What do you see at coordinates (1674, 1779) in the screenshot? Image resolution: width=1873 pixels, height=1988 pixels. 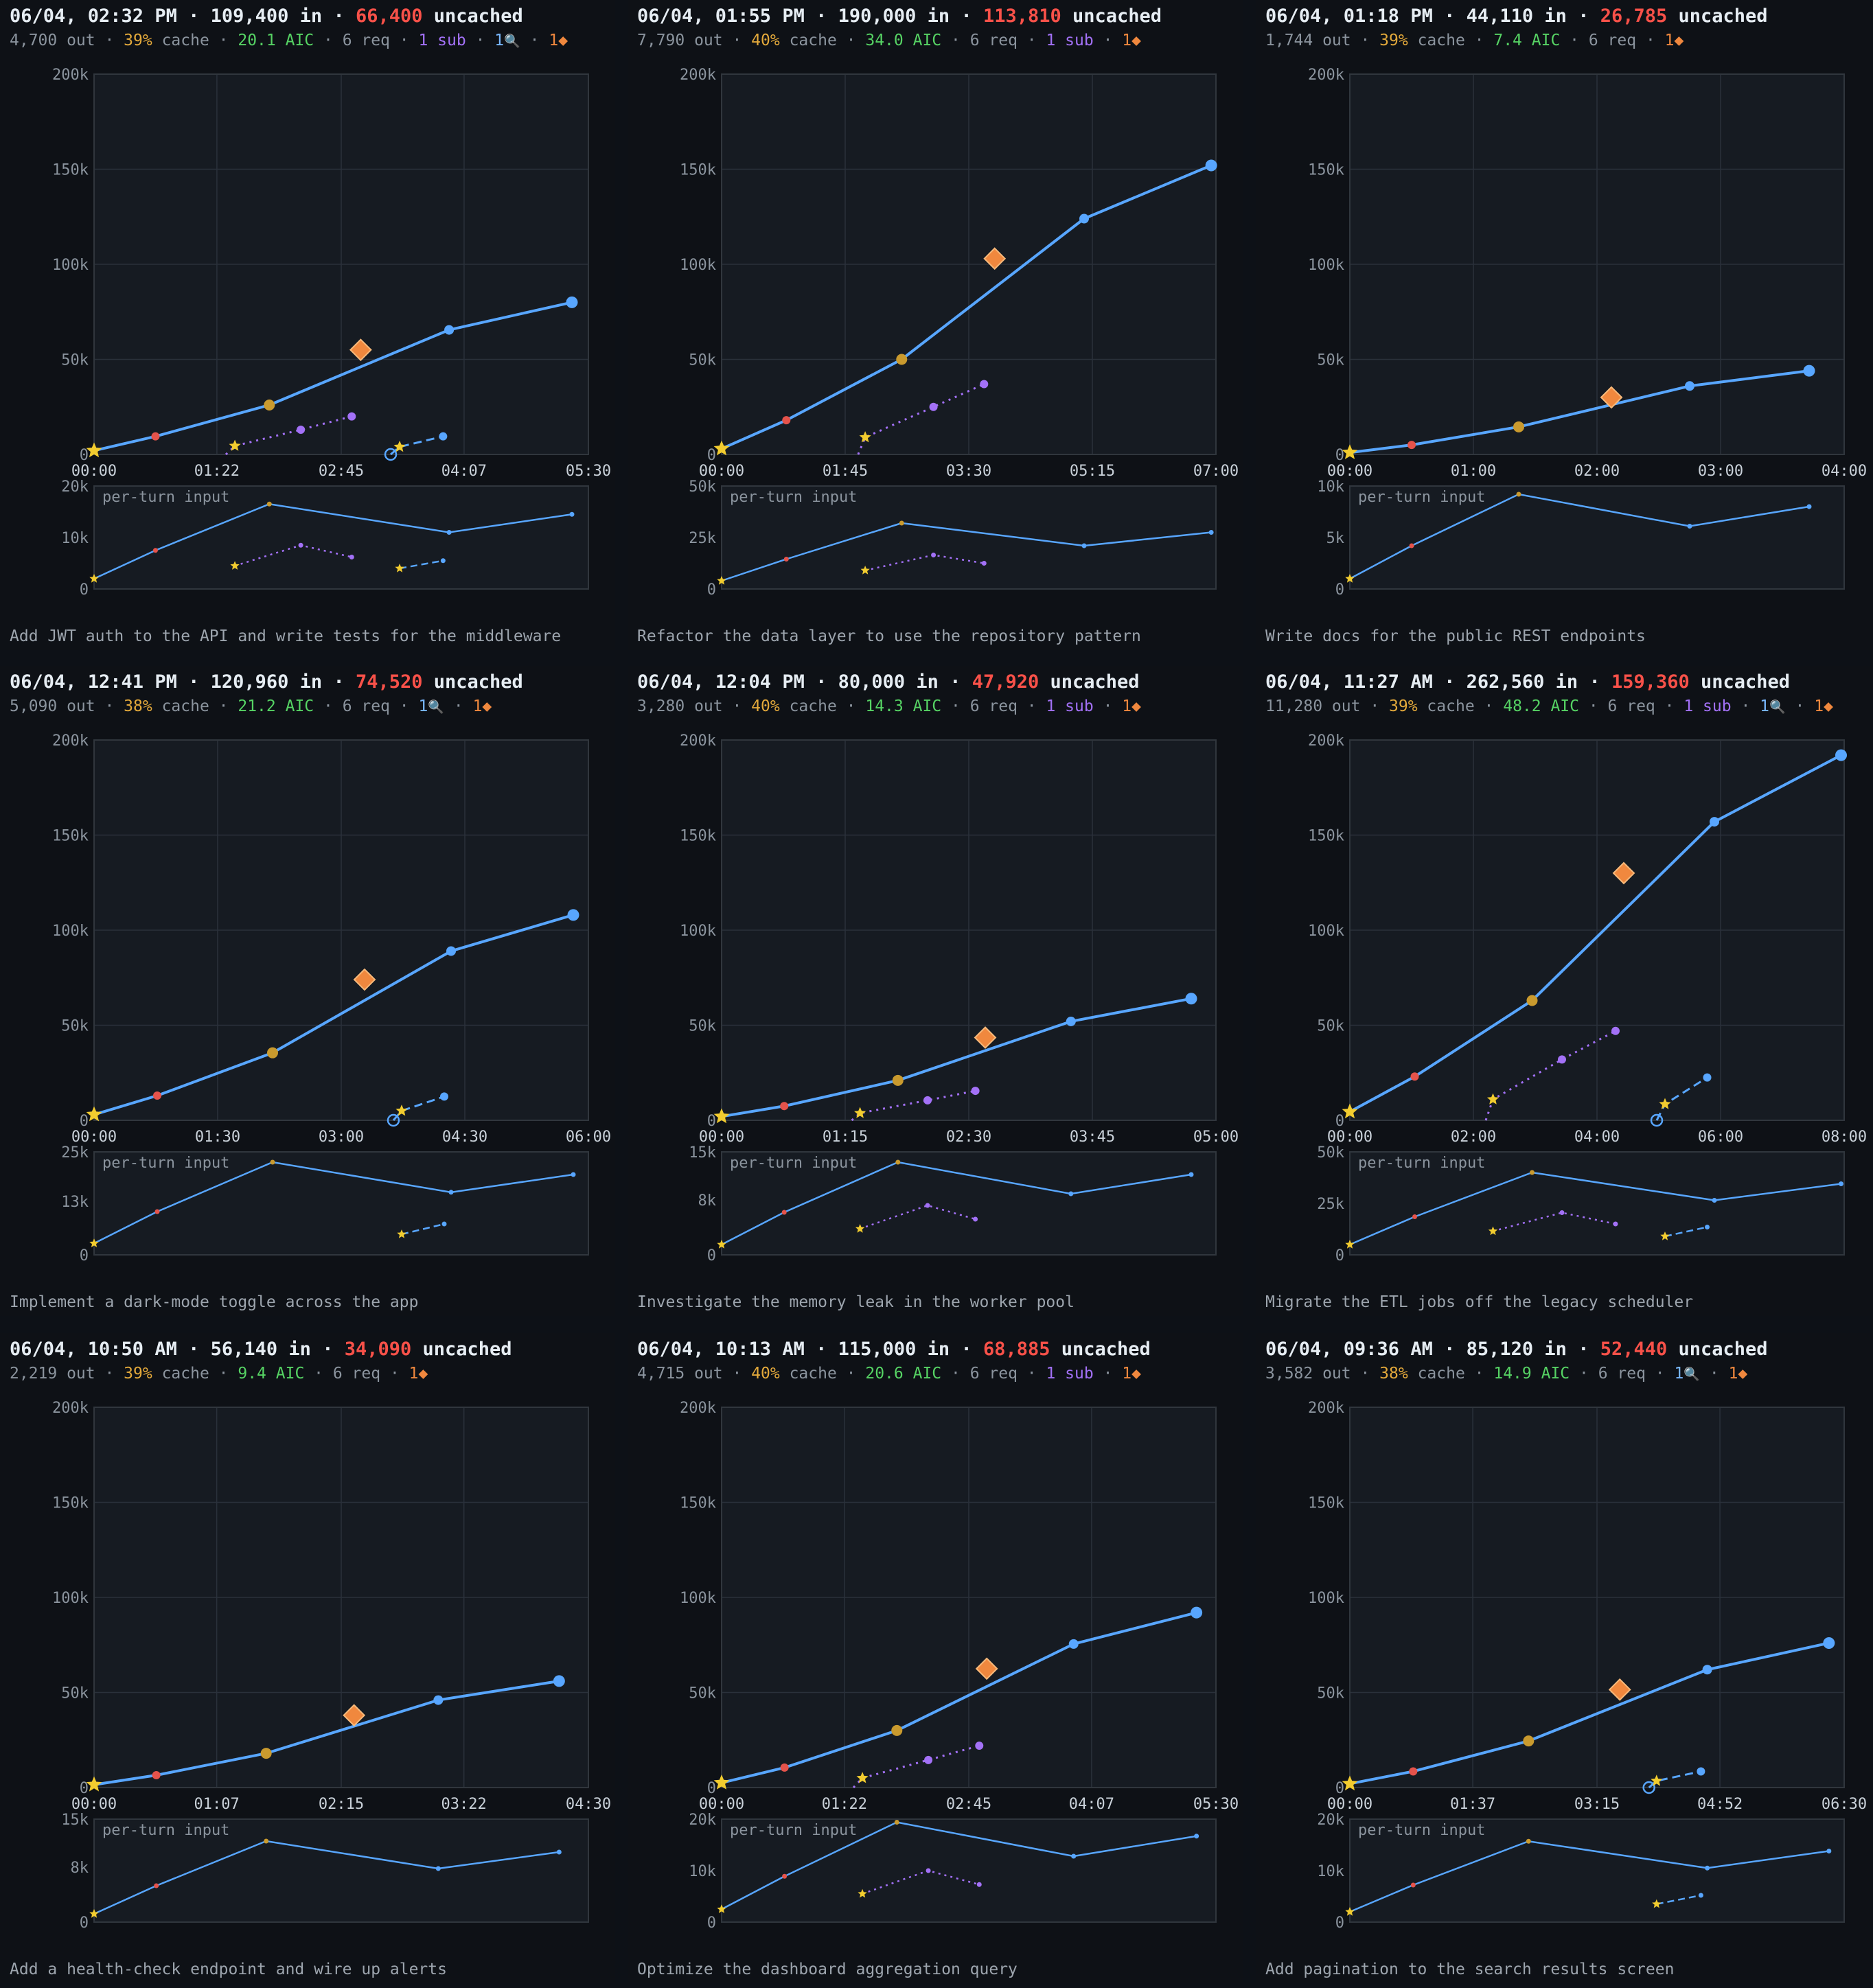 I see `search-series-line` at bounding box center [1674, 1779].